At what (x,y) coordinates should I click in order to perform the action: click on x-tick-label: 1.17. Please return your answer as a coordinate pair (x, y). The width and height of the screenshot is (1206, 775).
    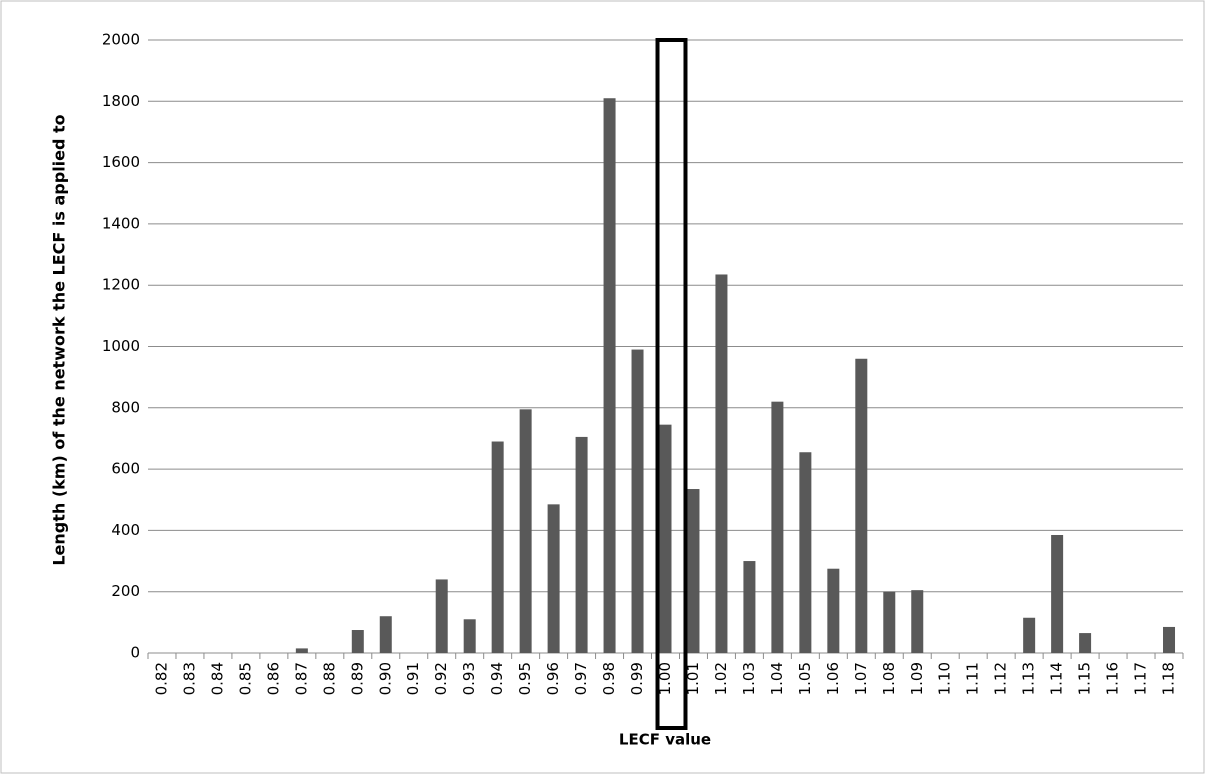
    Looking at the image, I should click on (1141, 678).